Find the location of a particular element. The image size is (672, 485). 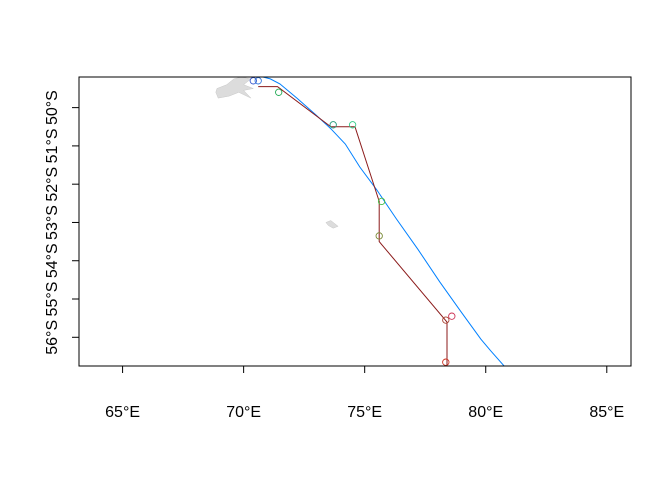

islands-layer is located at coordinates (277, 153).